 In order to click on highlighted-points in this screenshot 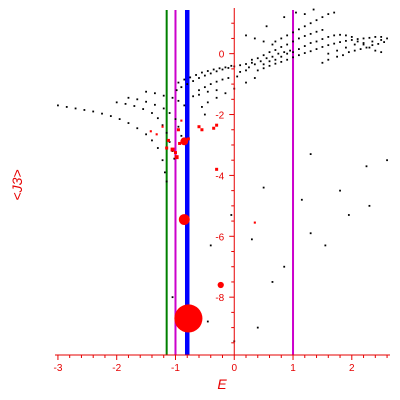, I will do `click(202, 226)`.